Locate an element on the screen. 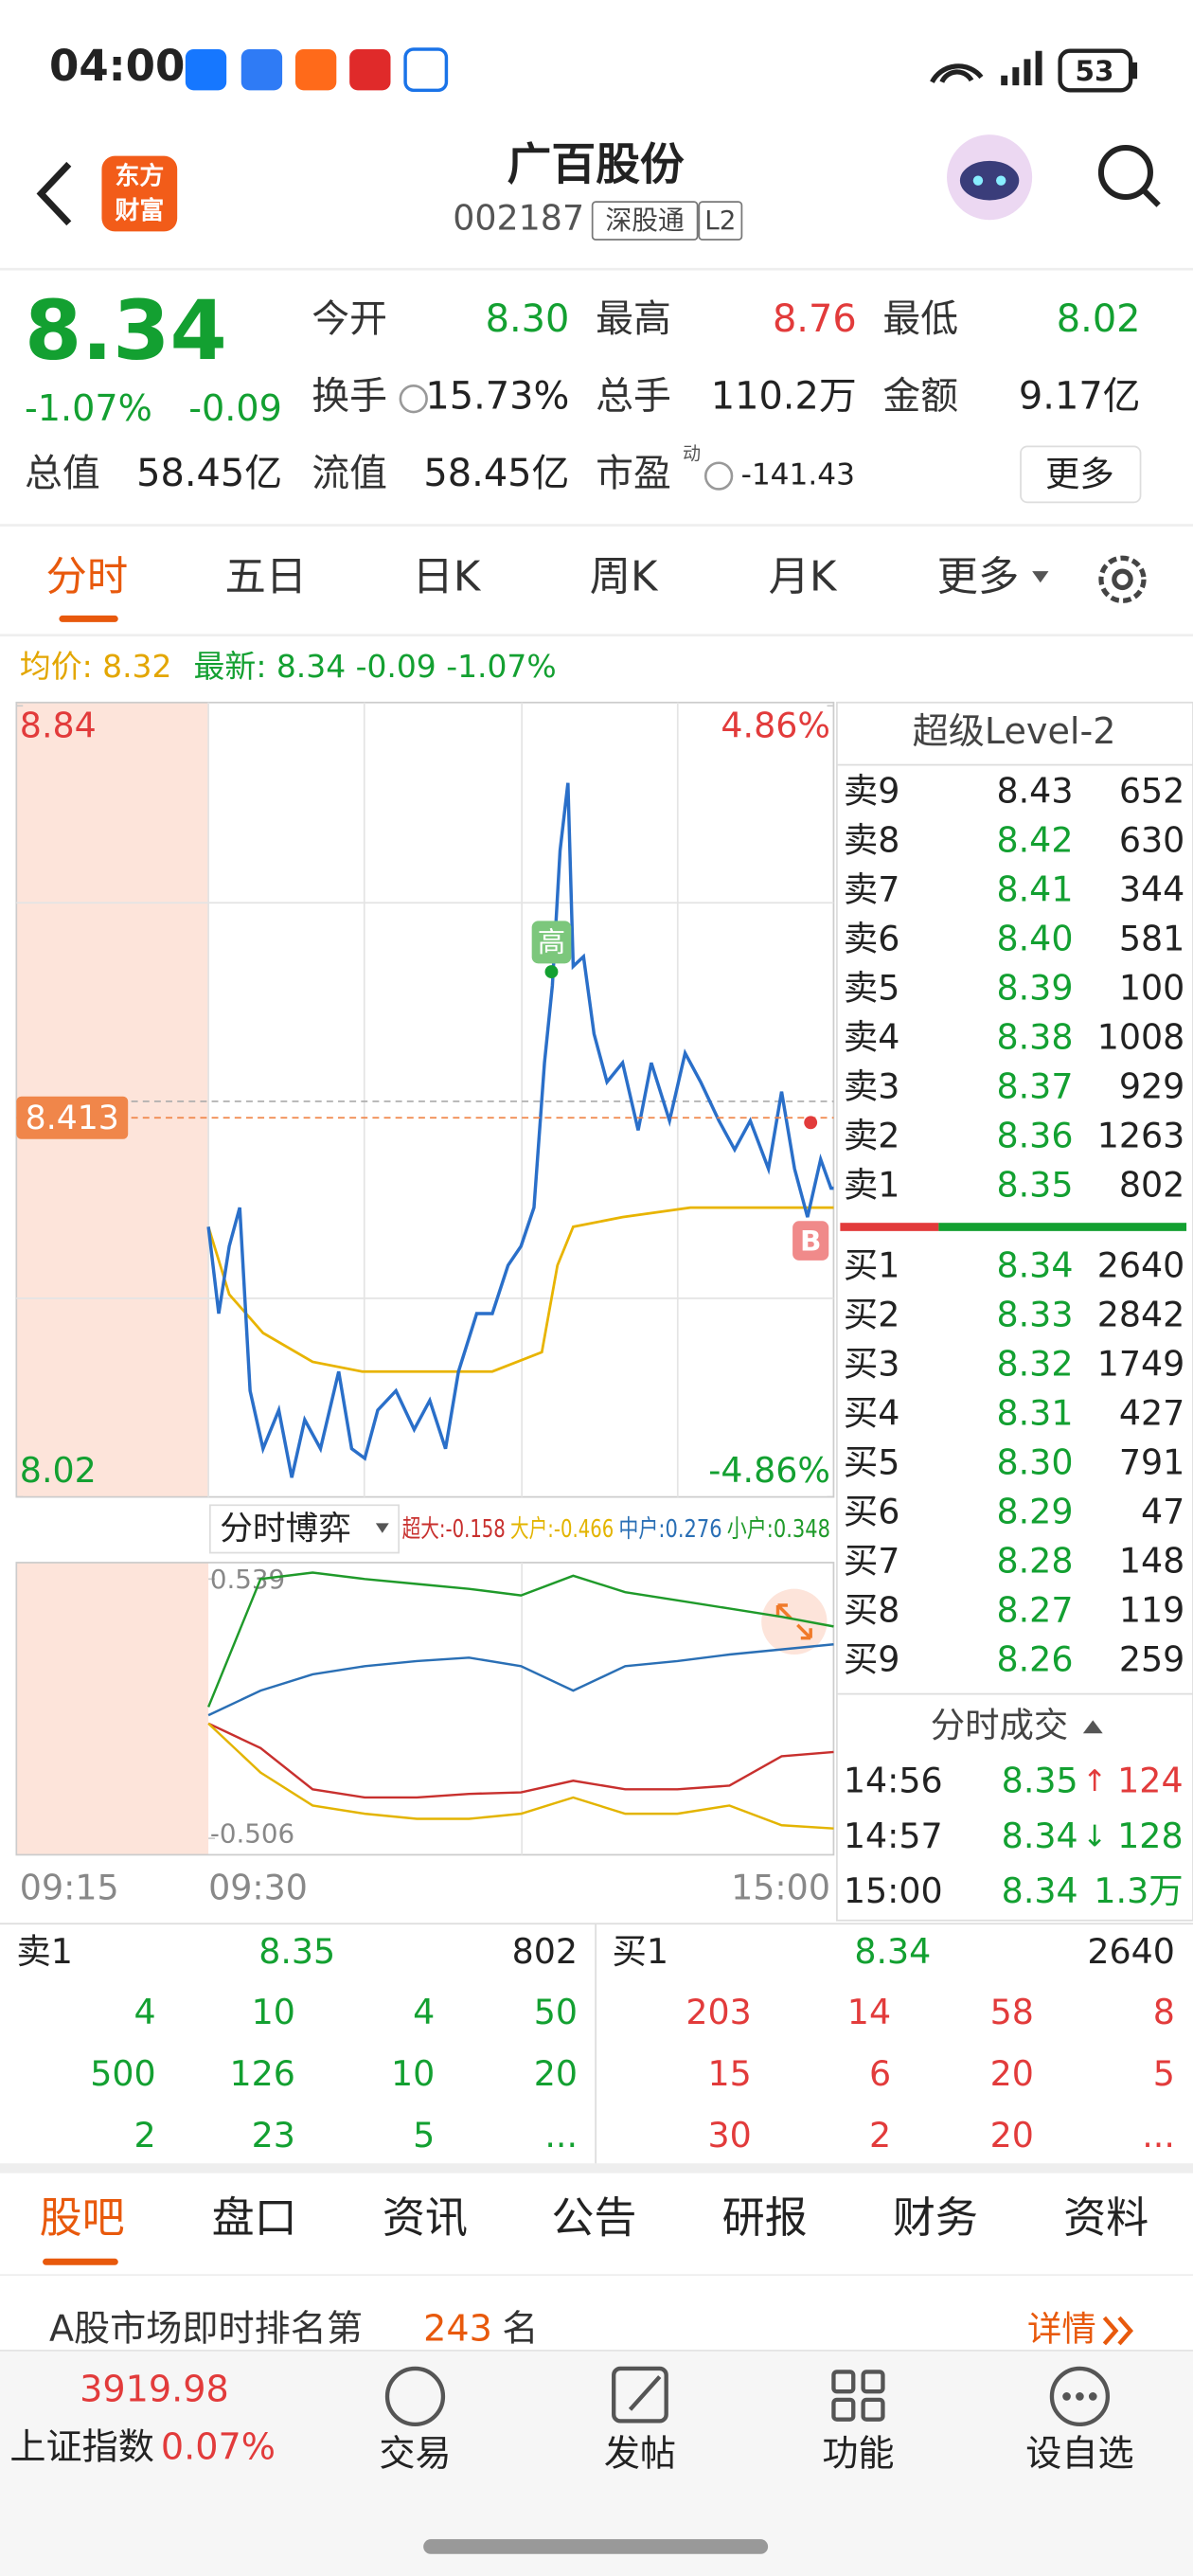 The width and height of the screenshot is (1193, 2576). level-label: 买6 is located at coordinates (872, 1511).